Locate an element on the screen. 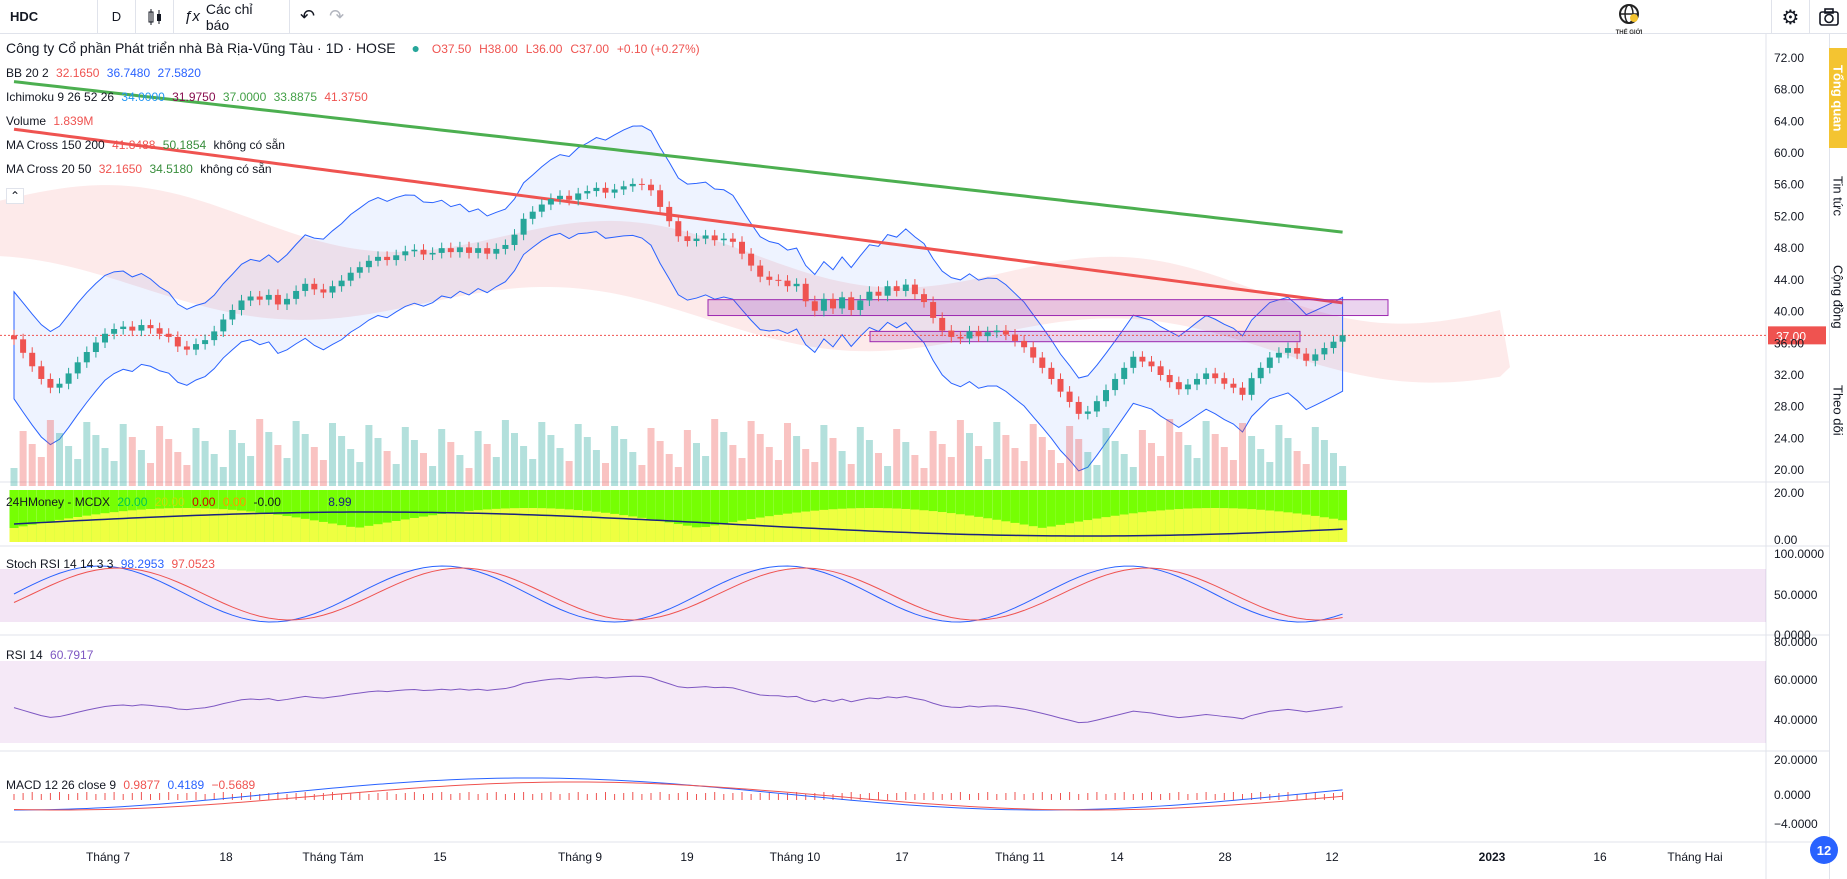  chart-type-button is located at coordinates (155, 17).